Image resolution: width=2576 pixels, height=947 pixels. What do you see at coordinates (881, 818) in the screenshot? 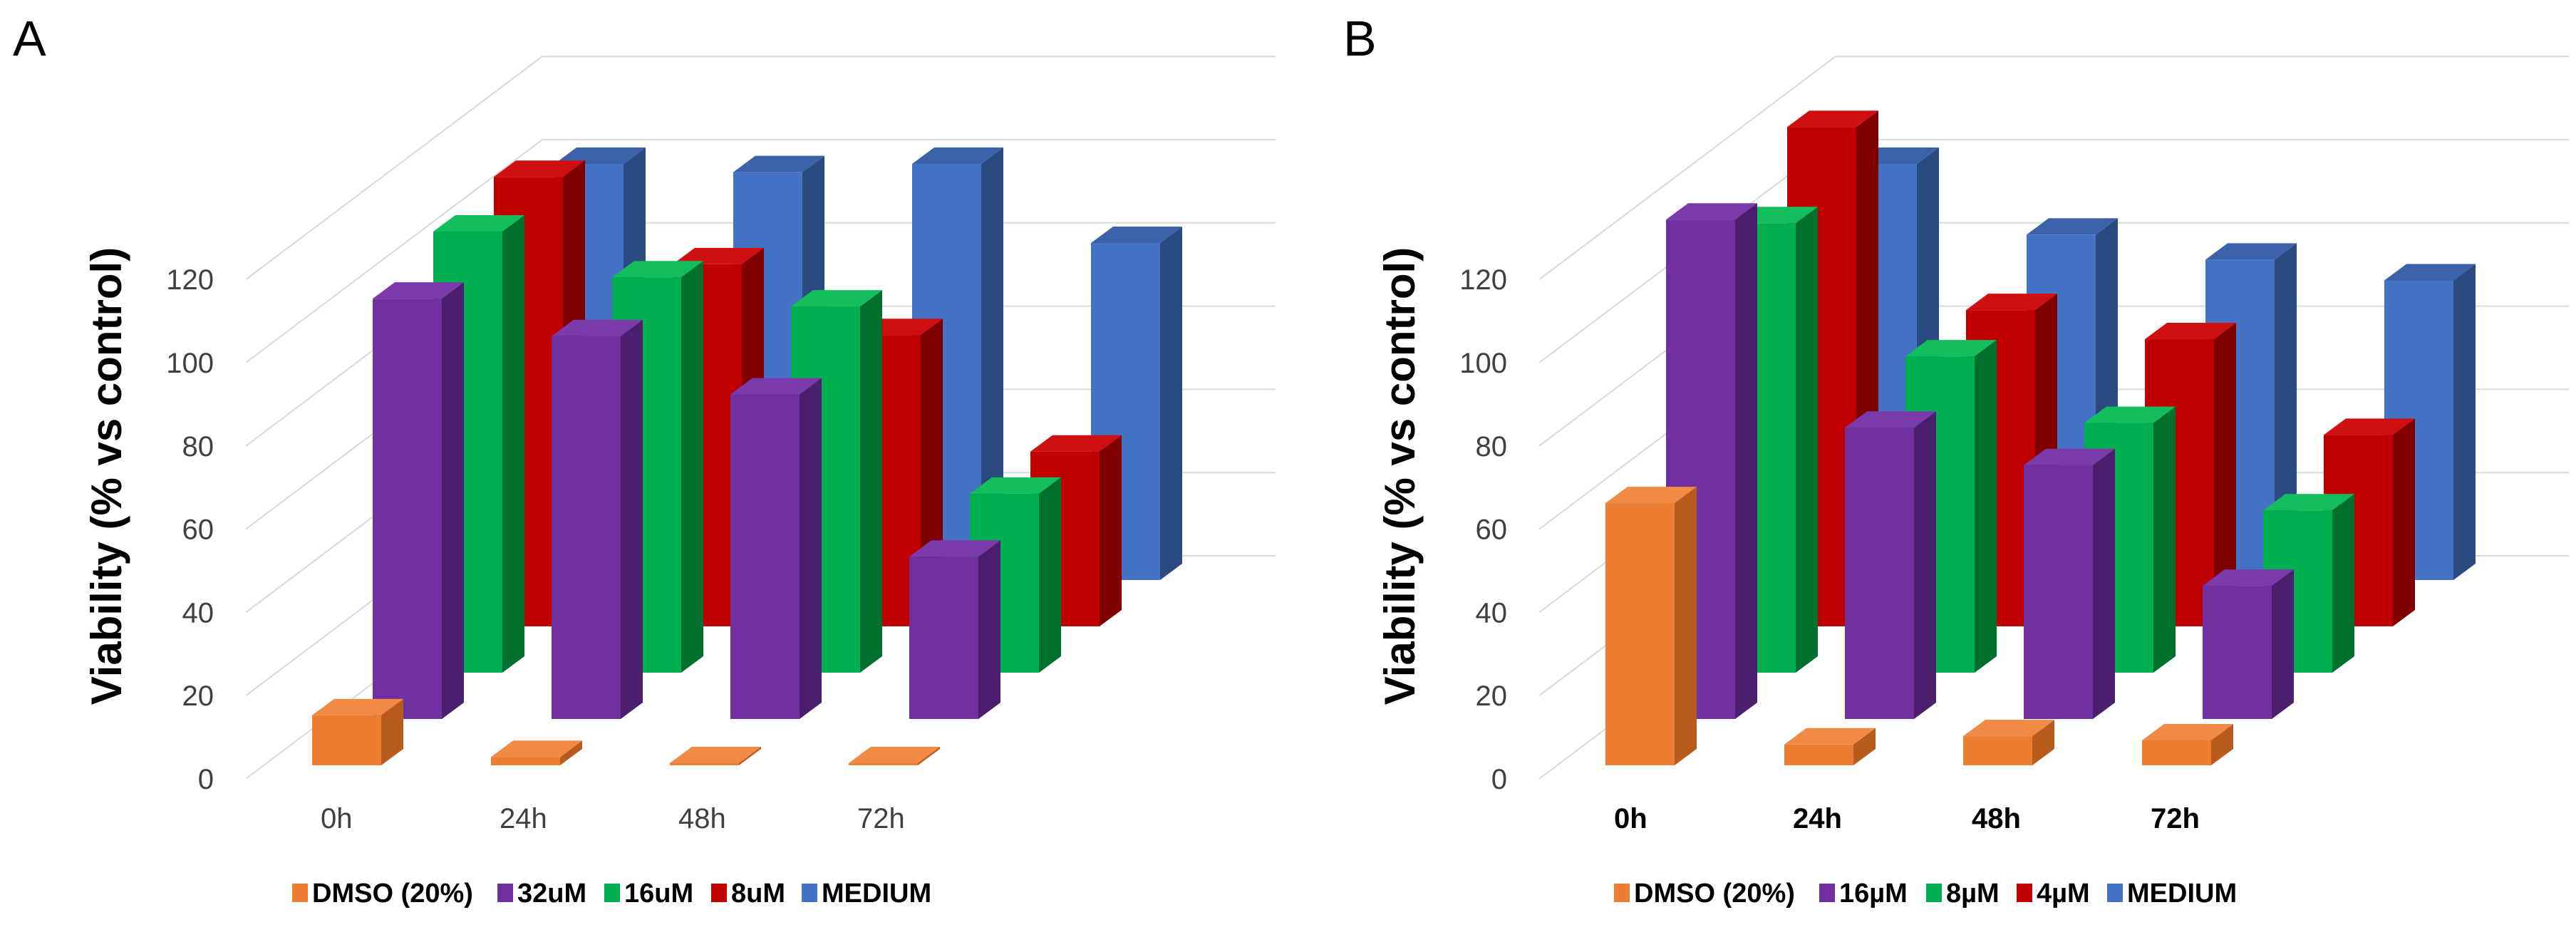
I see `x-category-label: 72h` at bounding box center [881, 818].